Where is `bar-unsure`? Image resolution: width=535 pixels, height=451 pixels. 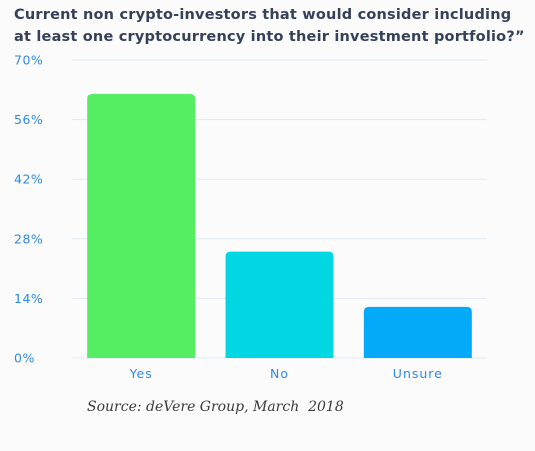
bar-unsure is located at coordinates (417, 332).